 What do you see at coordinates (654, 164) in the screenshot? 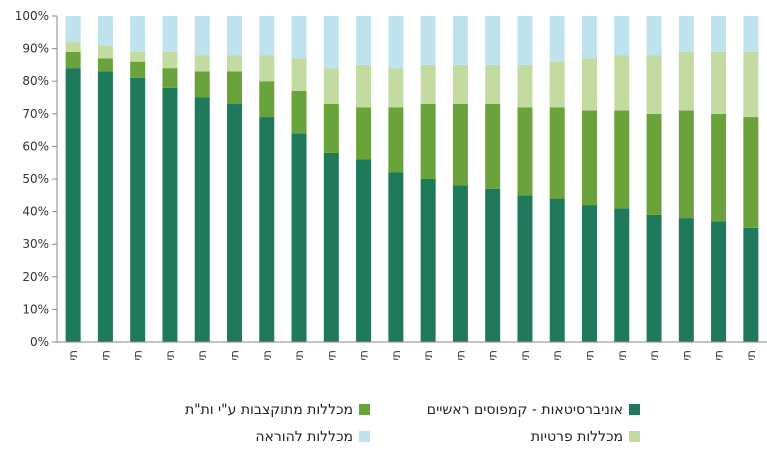
I see `bar-segment-s1-c18` at bounding box center [654, 164].